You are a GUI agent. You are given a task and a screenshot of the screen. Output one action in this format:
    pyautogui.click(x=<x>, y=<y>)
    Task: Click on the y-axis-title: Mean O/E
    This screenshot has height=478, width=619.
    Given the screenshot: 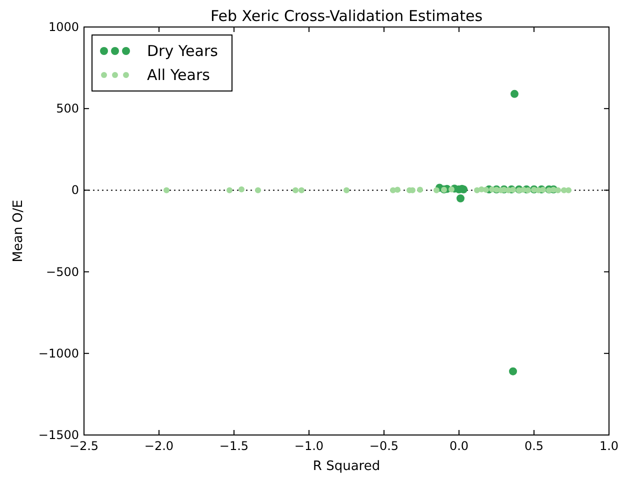 What is the action you would take?
    pyautogui.click(x=18, y=231)
    